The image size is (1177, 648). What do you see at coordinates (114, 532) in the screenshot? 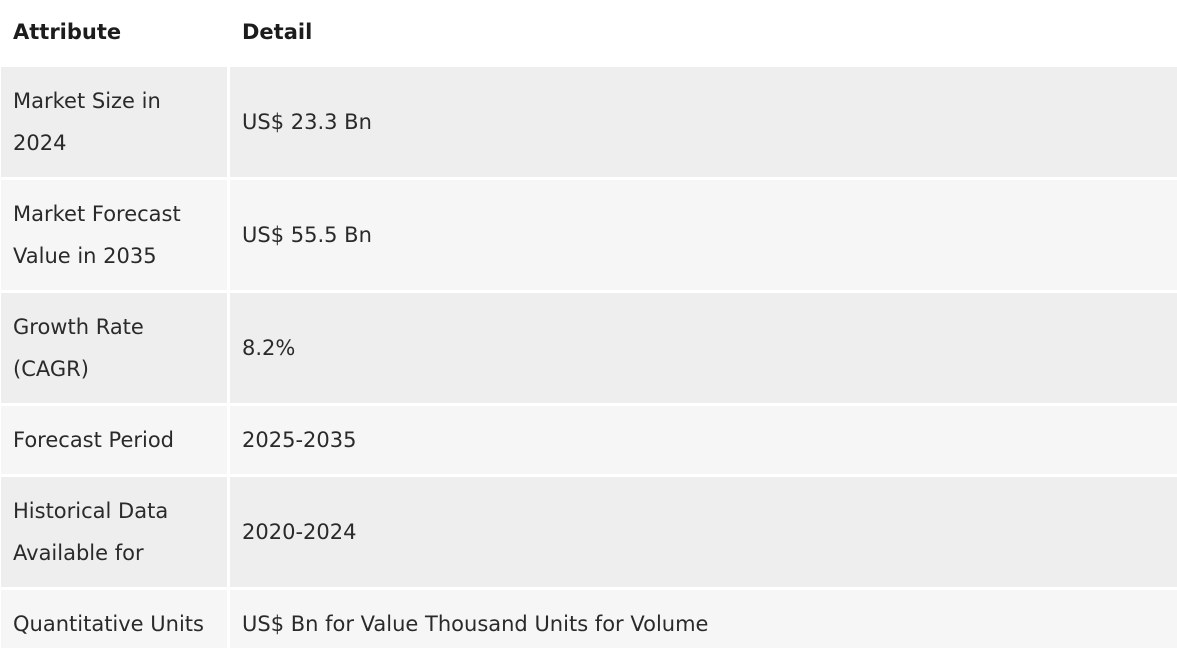
I see `attribute-cell: Historical Data Available for` at bounding box center [114, 532].